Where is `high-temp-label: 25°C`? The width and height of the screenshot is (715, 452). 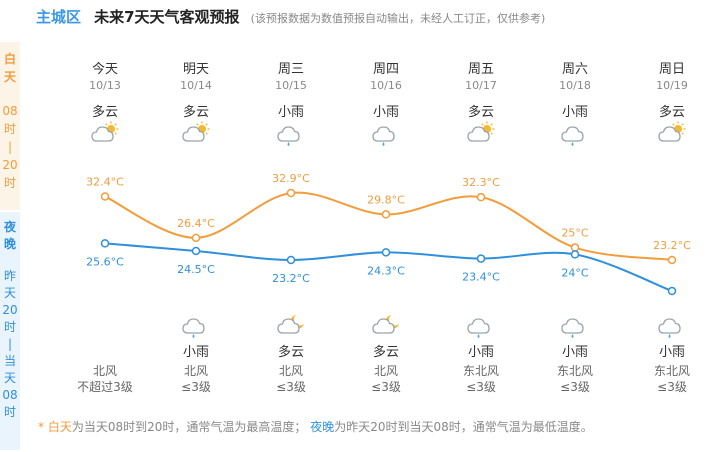
high-temp-label: 25°C is located at coordinates (574, 233).